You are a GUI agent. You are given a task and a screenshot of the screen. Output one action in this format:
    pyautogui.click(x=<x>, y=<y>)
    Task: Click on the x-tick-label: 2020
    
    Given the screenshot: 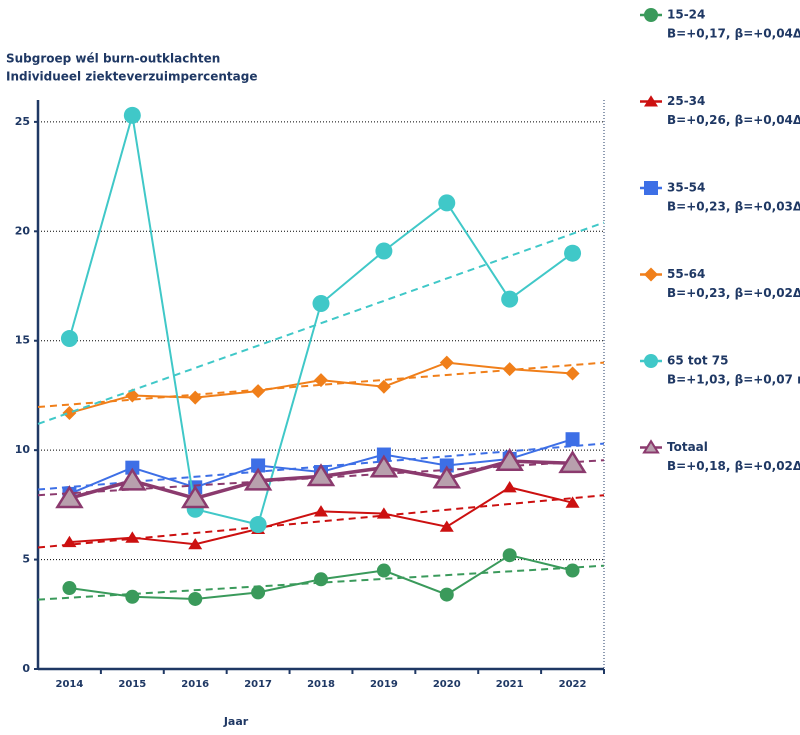 What is the action you would take?
    pyautogui.click(x=447, y=684)
    